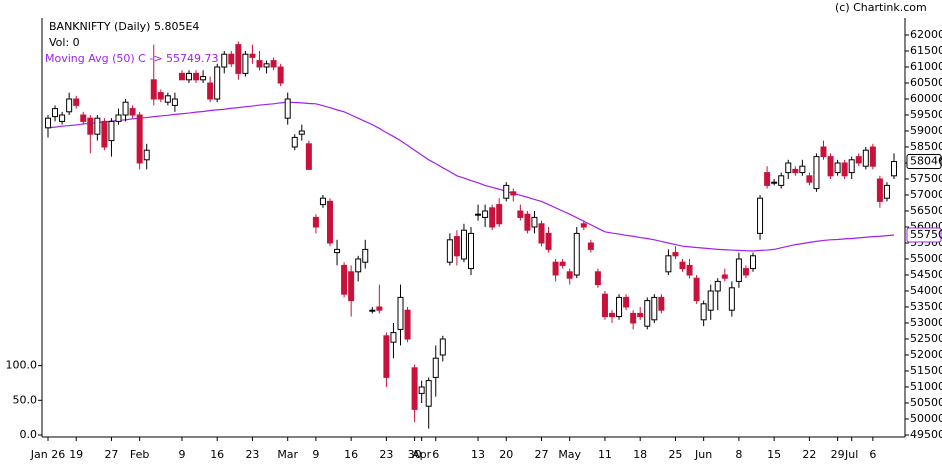 The height and width of the screenshot is (469, 942). I want to click on y-tick-label: 62000, so click(926, 34).